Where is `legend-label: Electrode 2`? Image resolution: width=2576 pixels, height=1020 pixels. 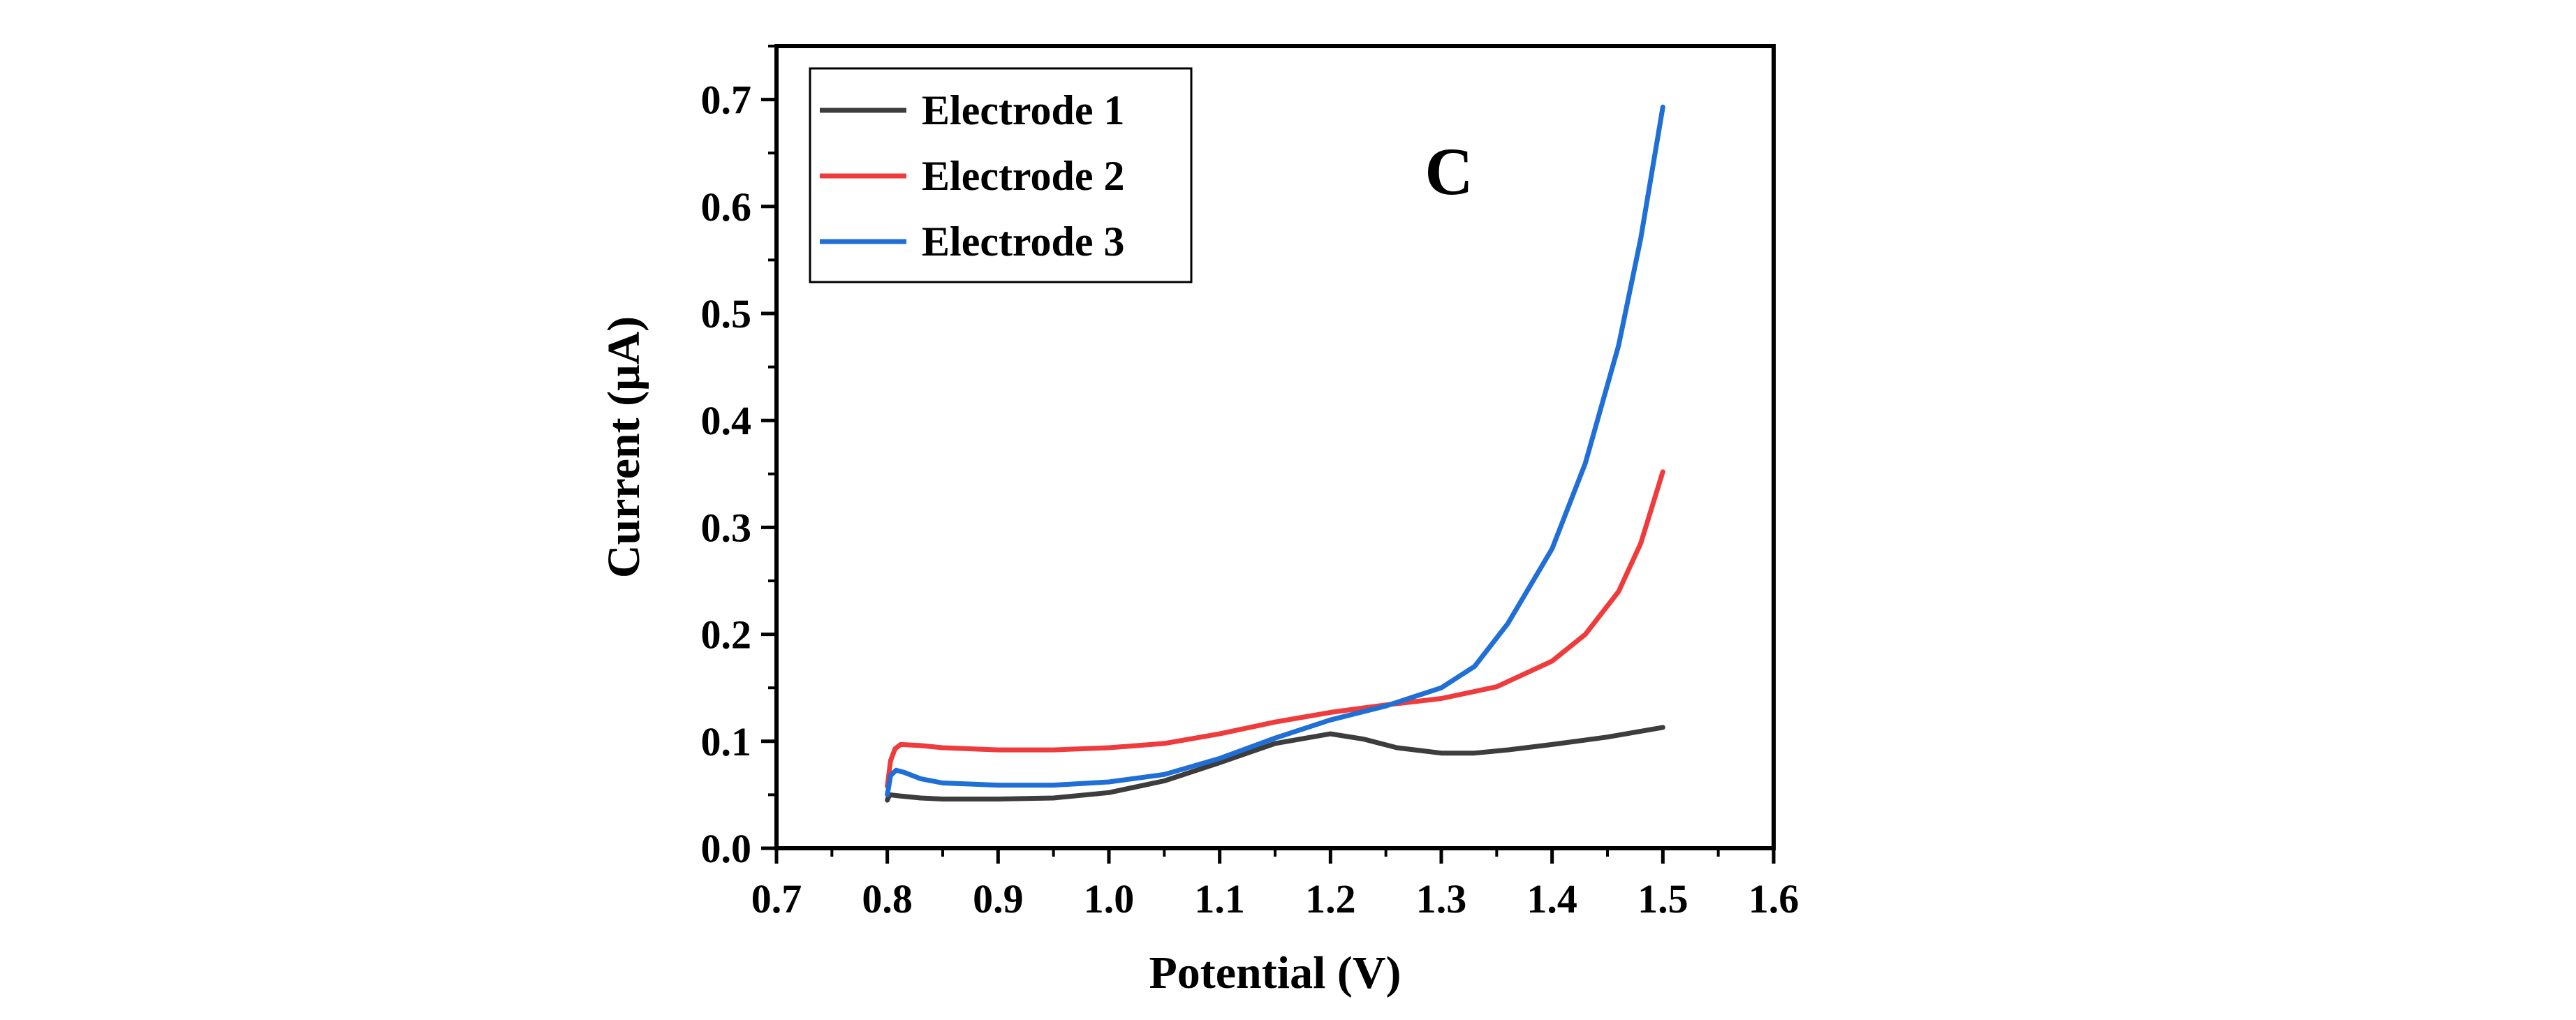 legend-label: Electrode 2 is located at coordinates (1023, 176).